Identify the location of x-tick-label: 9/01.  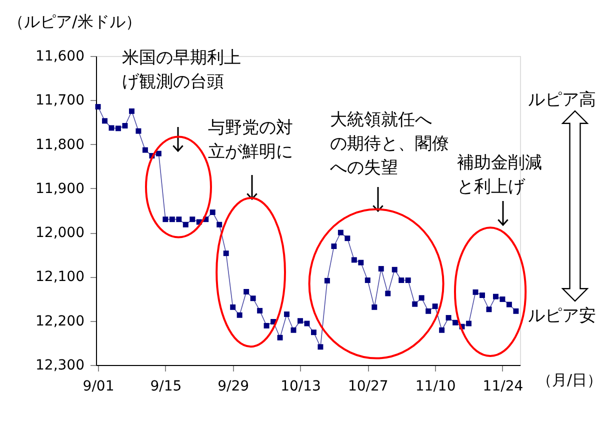
(98, 386).